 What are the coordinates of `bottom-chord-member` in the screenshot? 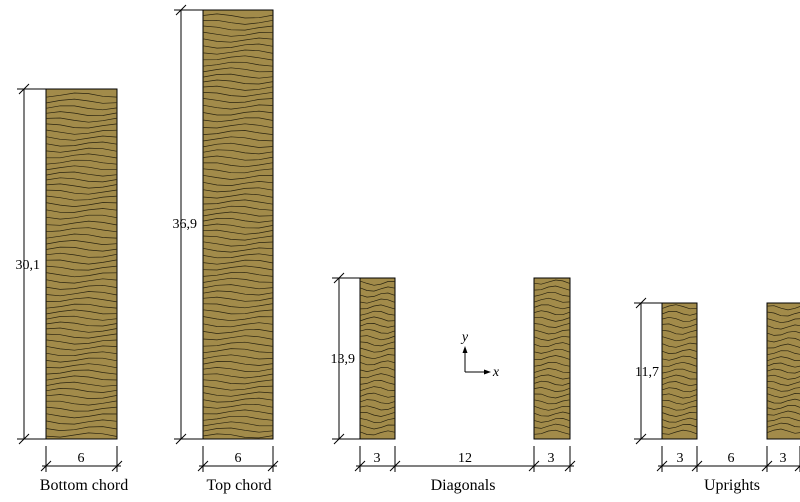 It's located at (81, 264).